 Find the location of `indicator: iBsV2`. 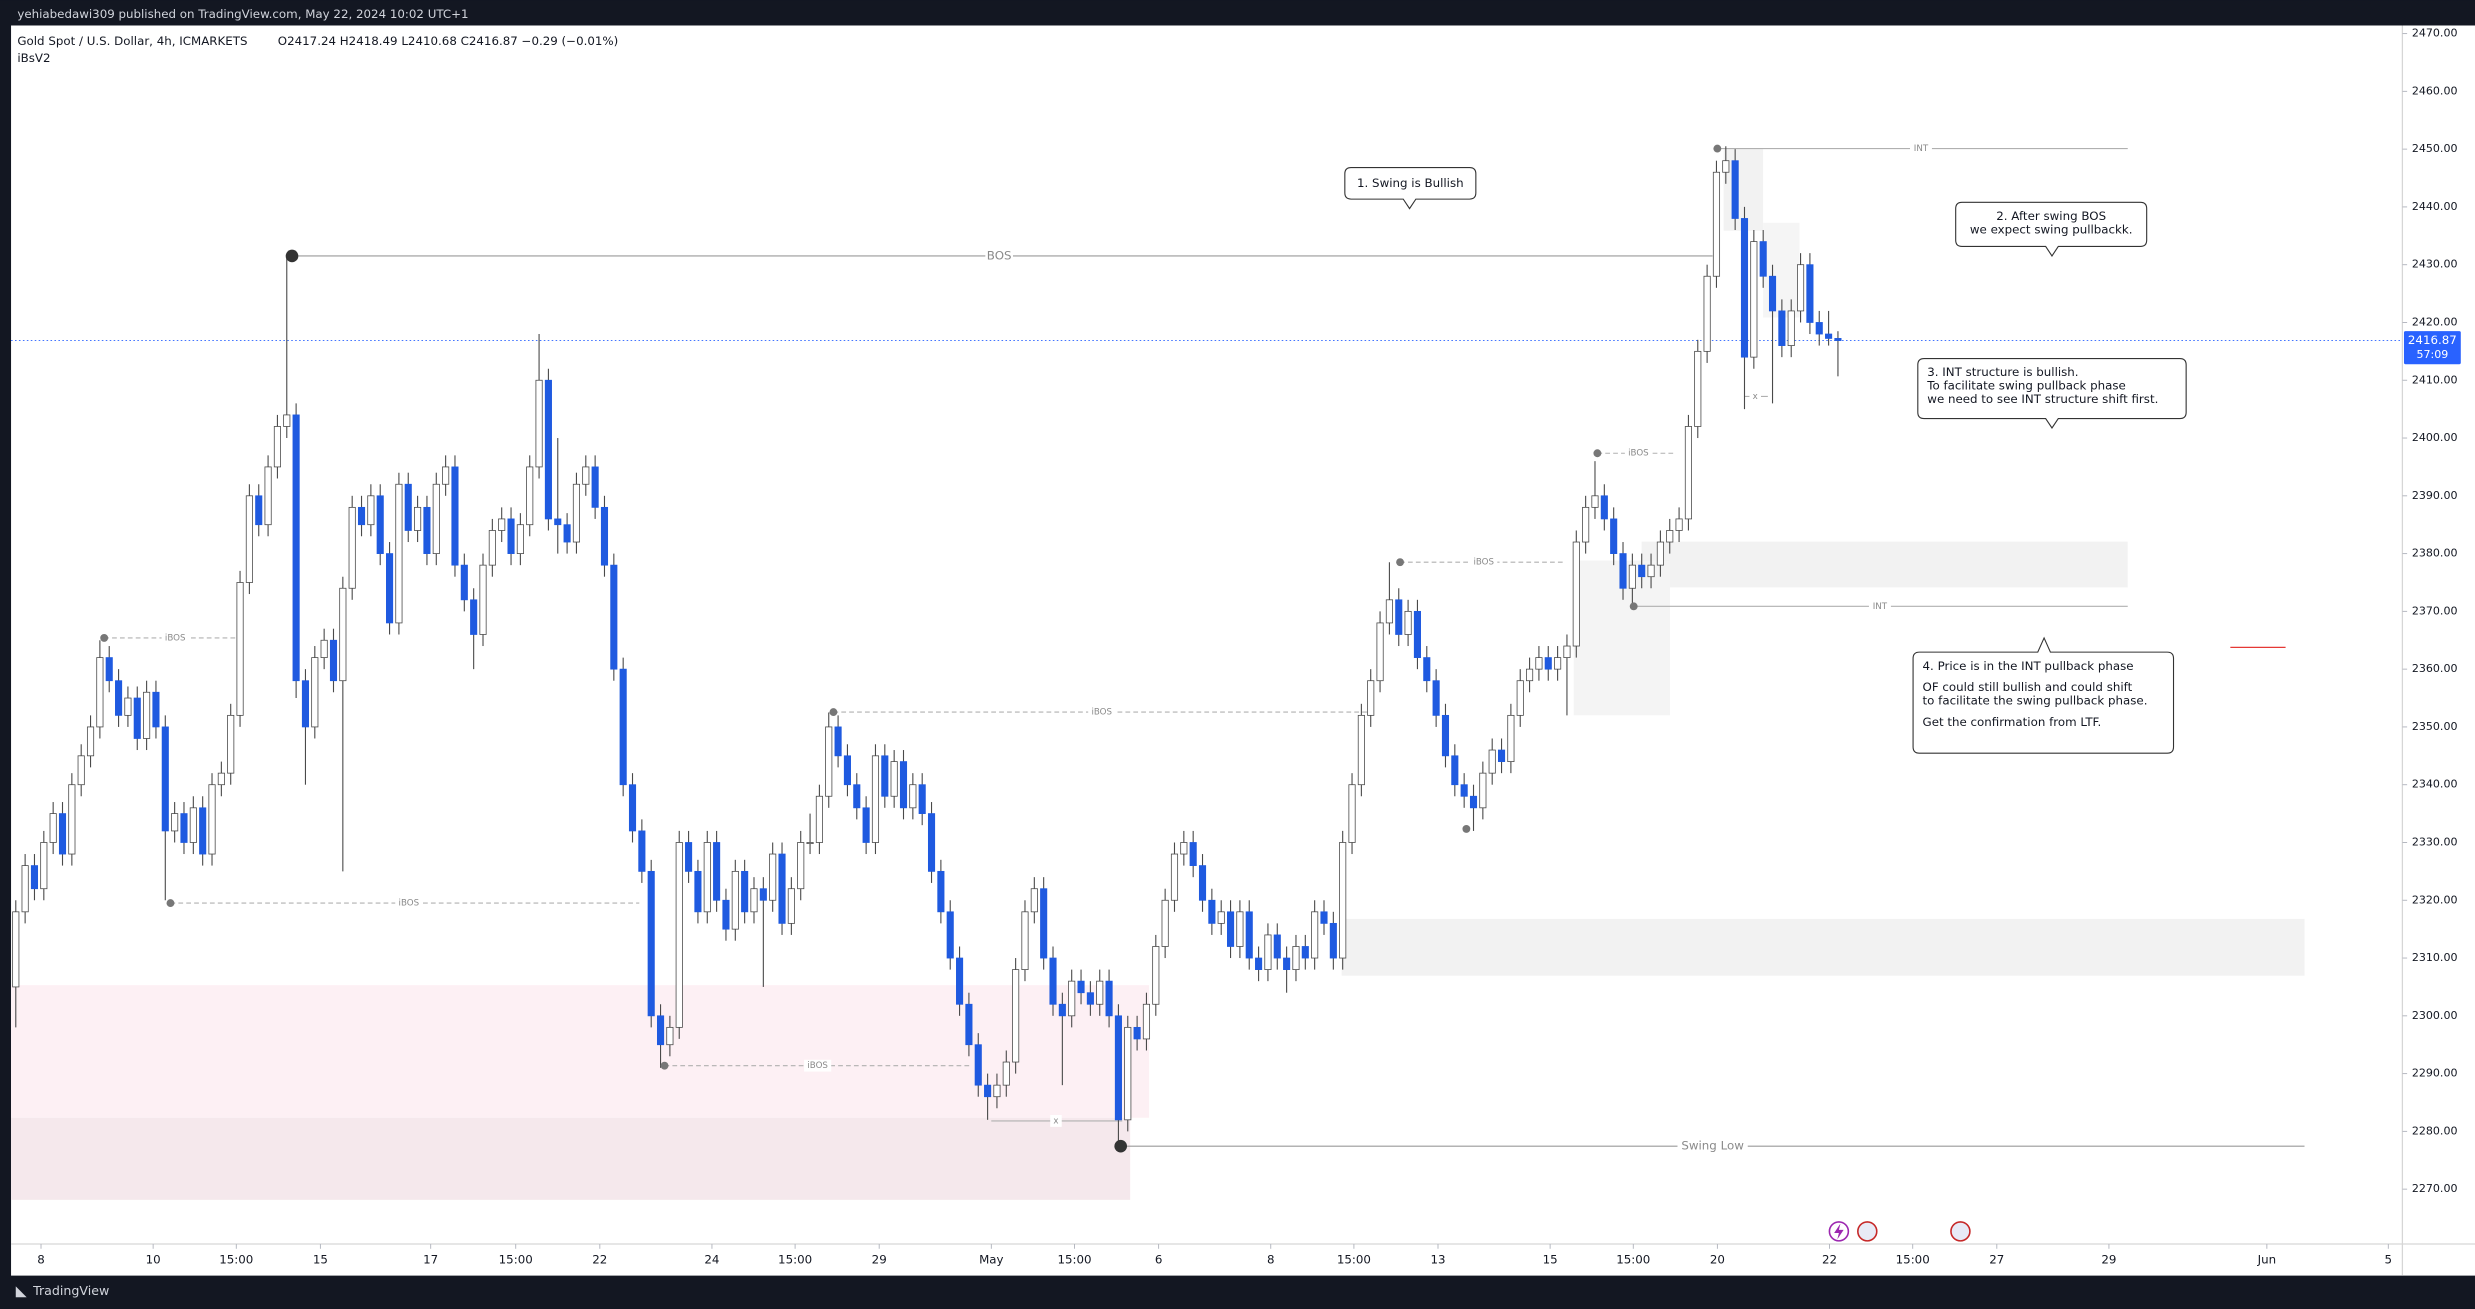

indicator: iBsV2 is located at coordinates (33, 58).